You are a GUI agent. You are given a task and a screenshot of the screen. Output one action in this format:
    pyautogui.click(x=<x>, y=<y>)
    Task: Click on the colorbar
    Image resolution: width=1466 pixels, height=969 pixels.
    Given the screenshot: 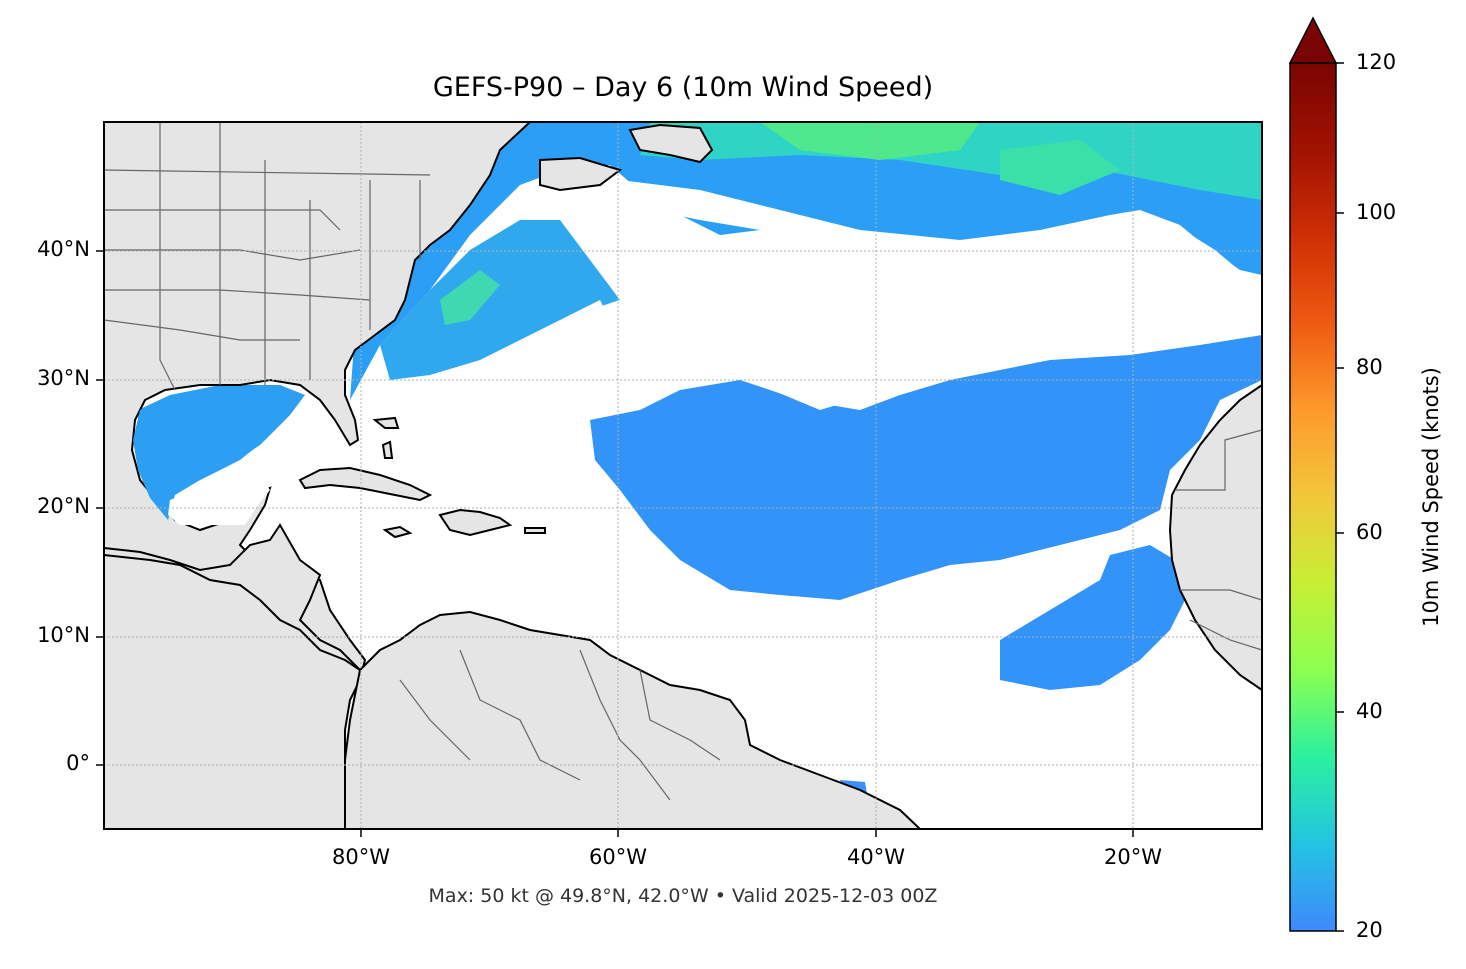 What is the action you would take?
    pyautogui.click(x=1316, y=474)
    